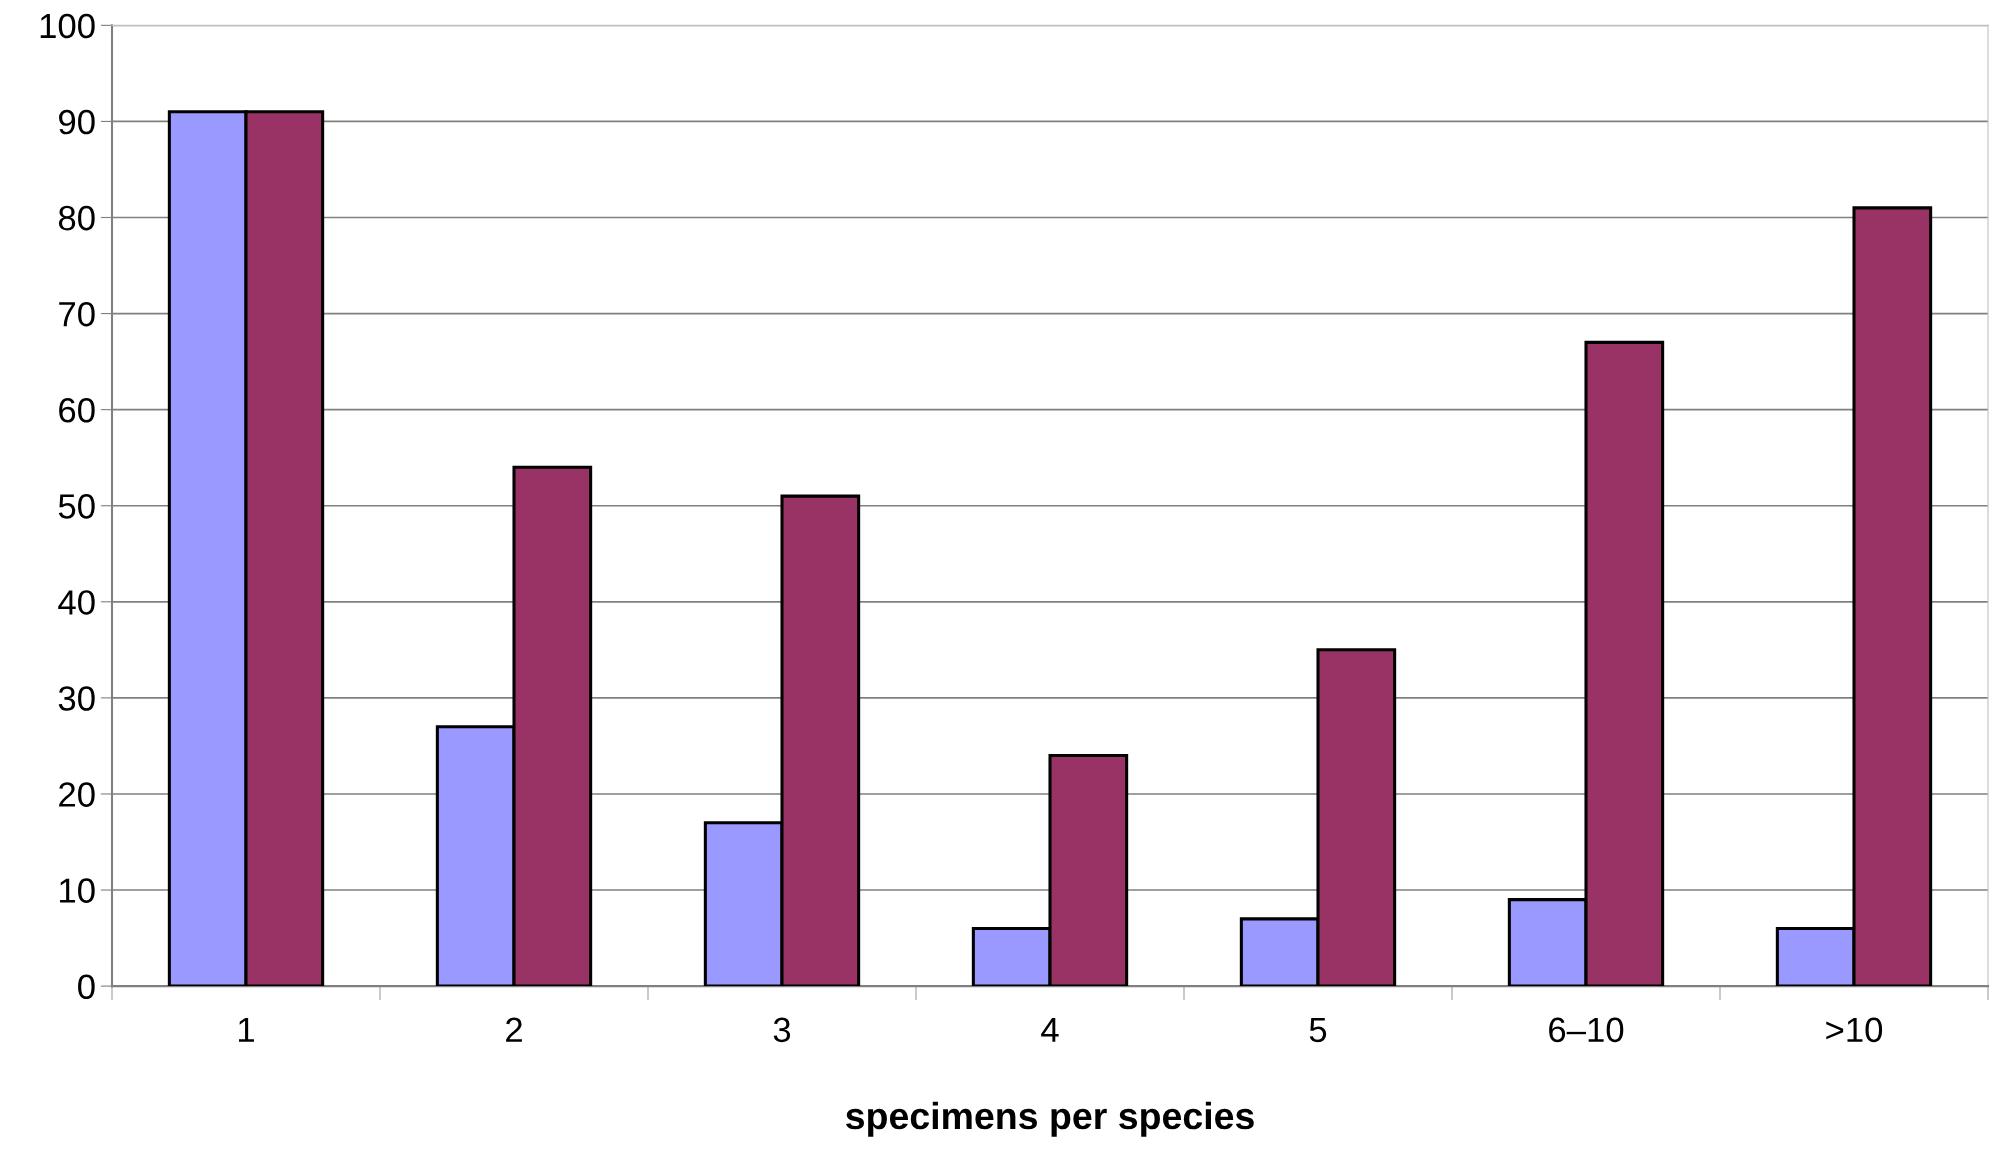  I want to click on x-tick-label: 3, so click(782, 1030).